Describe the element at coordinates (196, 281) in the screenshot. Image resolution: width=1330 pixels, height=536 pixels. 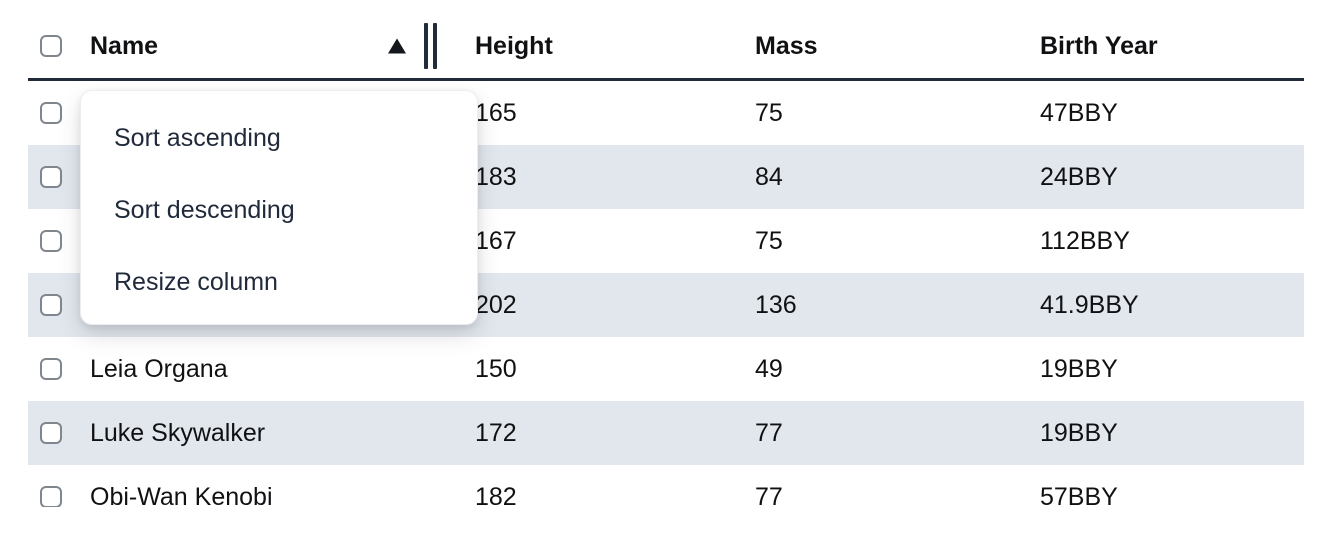
I see `menu-item-resize-column: Resize column` at that location.